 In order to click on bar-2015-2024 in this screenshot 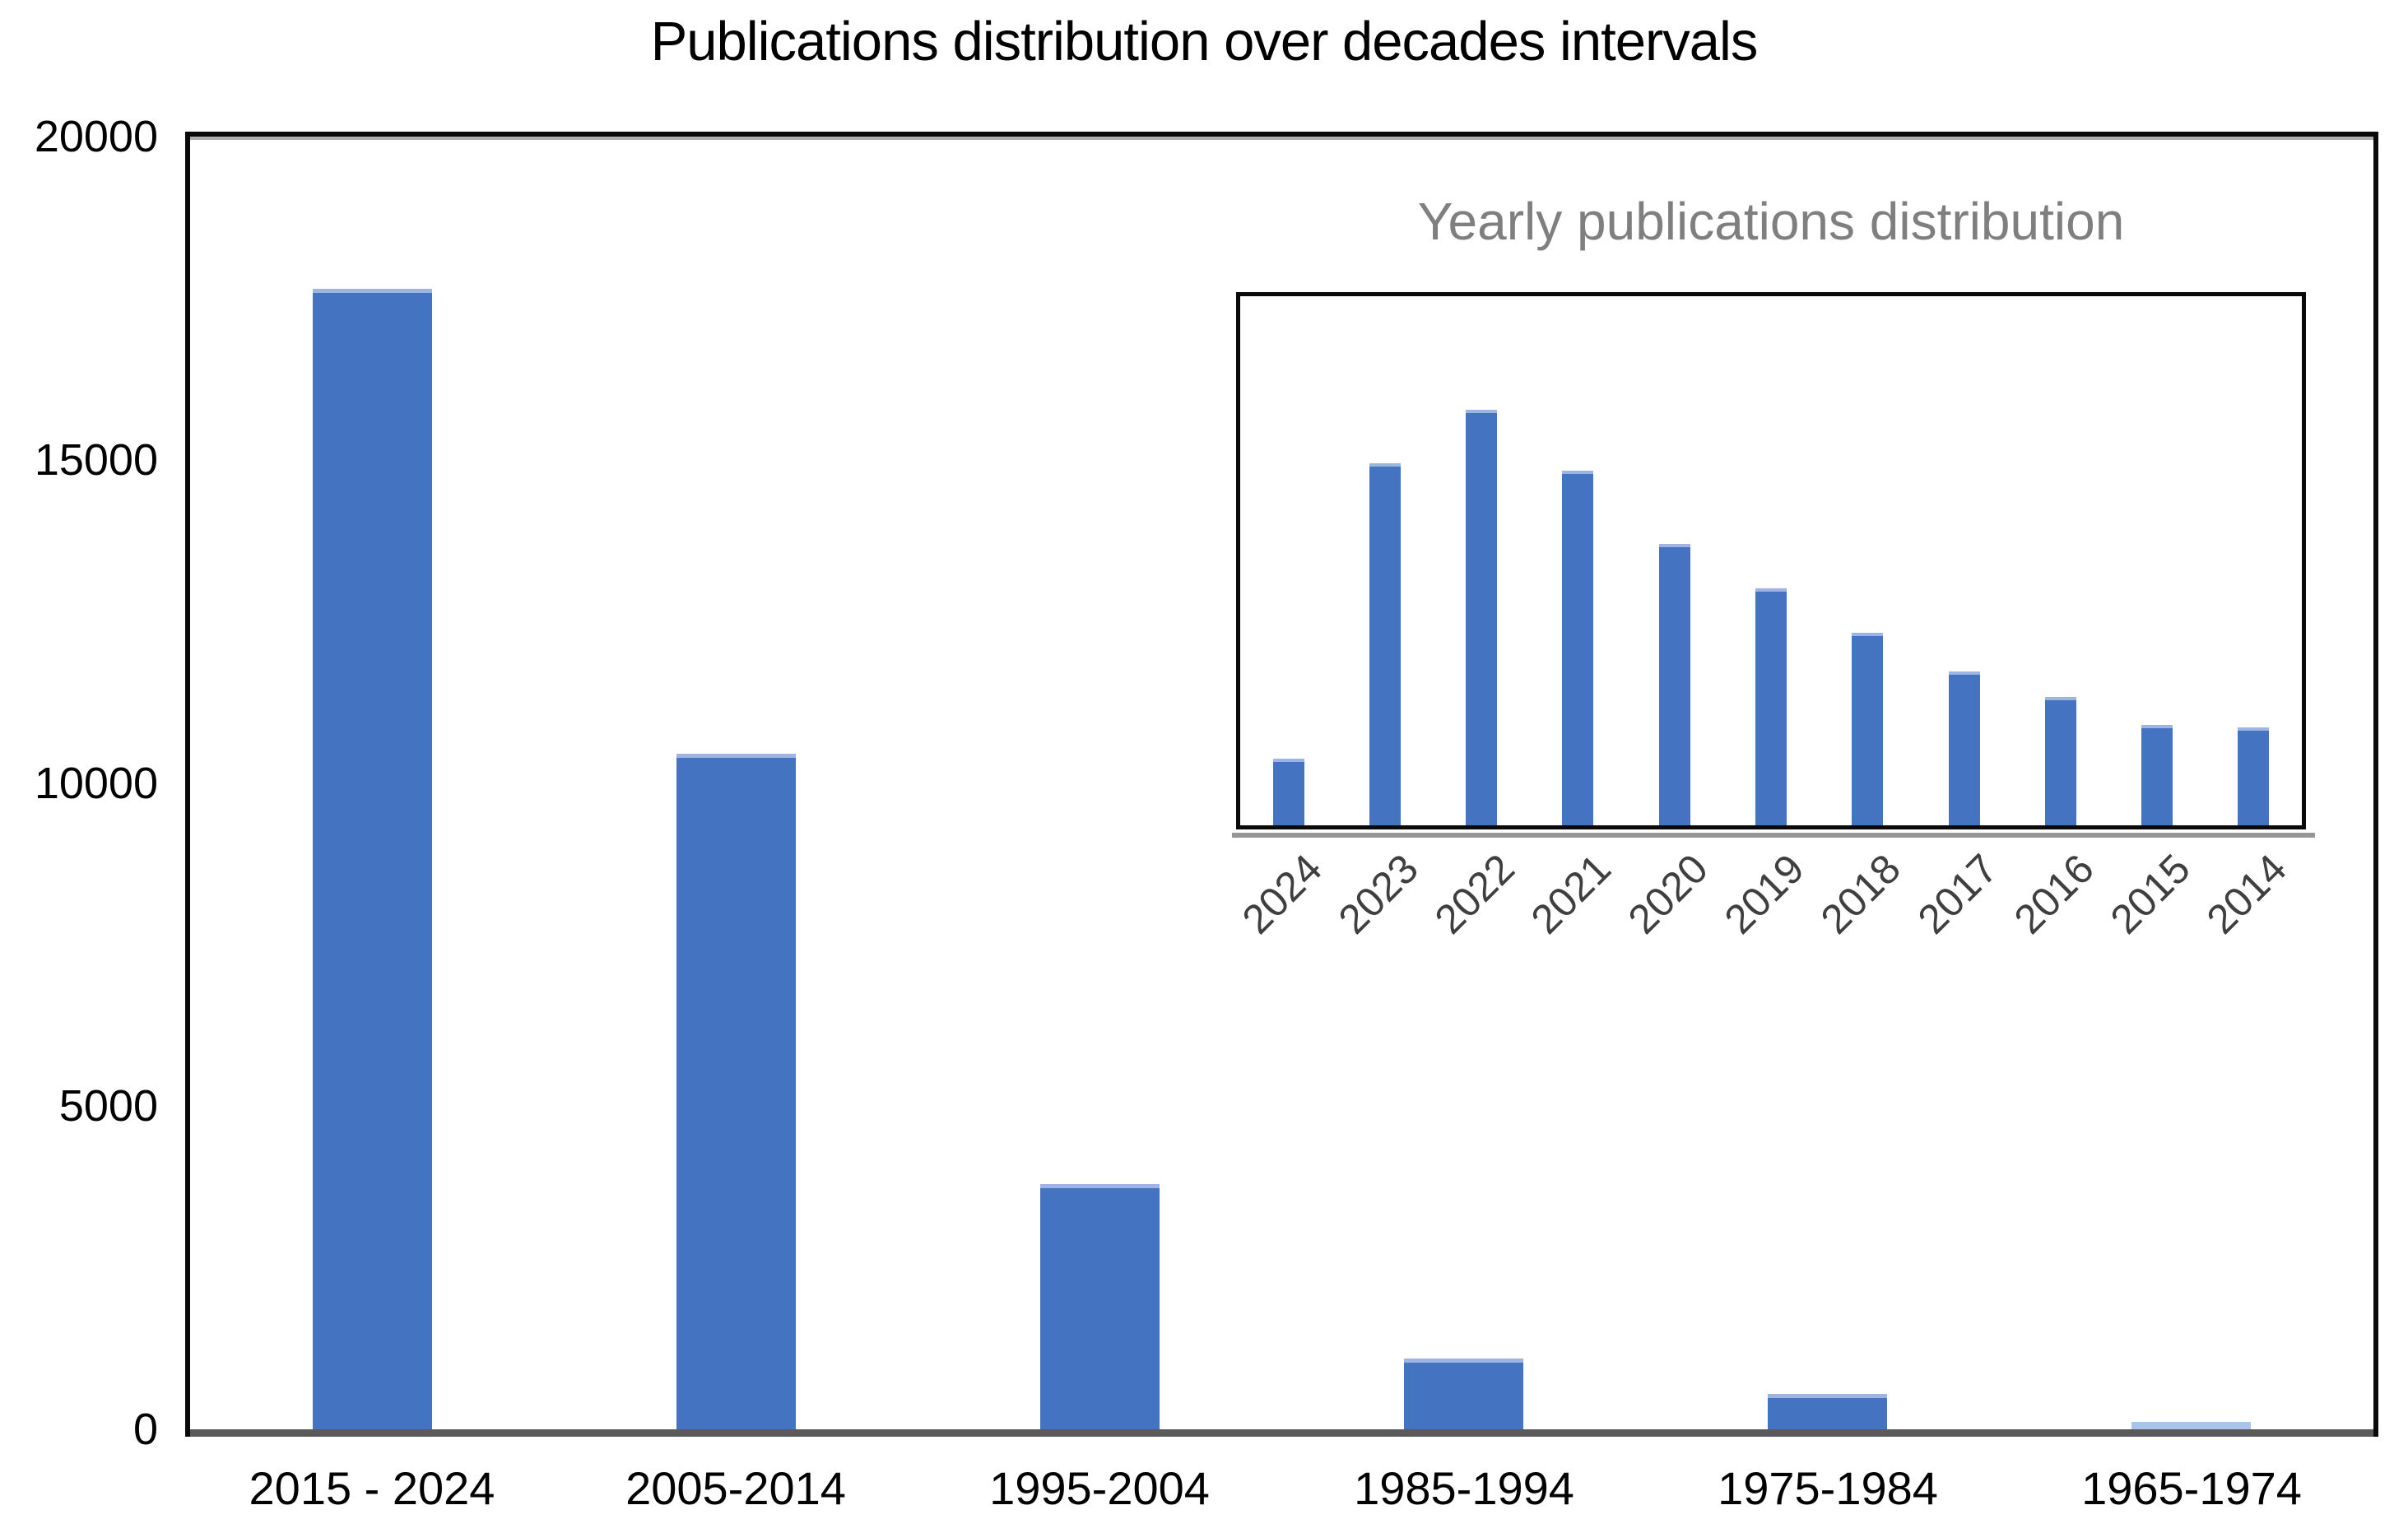, I will do `click(372, 859)`.